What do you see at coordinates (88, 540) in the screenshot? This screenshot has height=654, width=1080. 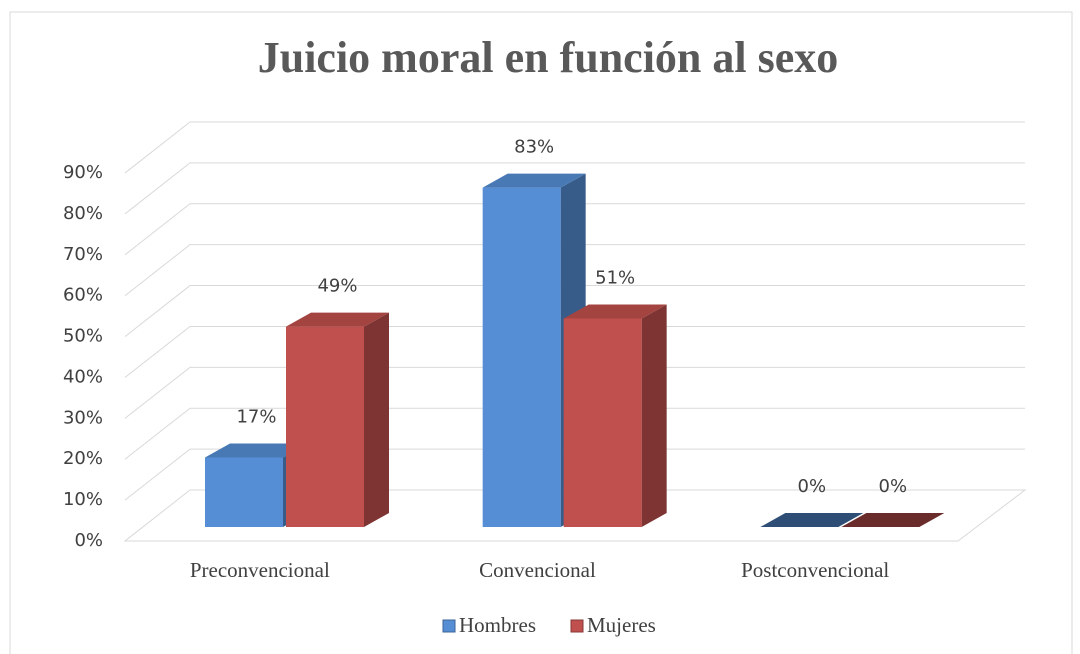 I see `y-tick-label: 0%` at bounding box center [88, 540].